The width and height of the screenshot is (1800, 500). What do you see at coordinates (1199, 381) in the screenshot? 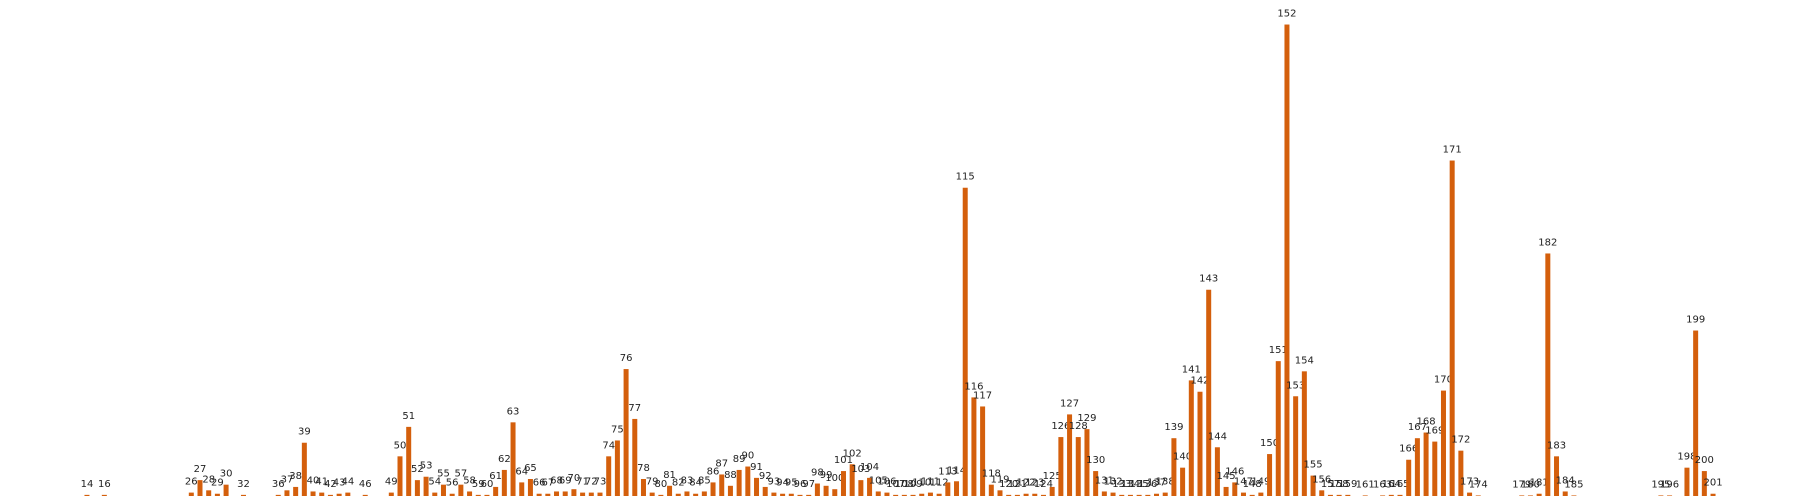
I see `bar-label: 142` at bounding box center [1199, 381].